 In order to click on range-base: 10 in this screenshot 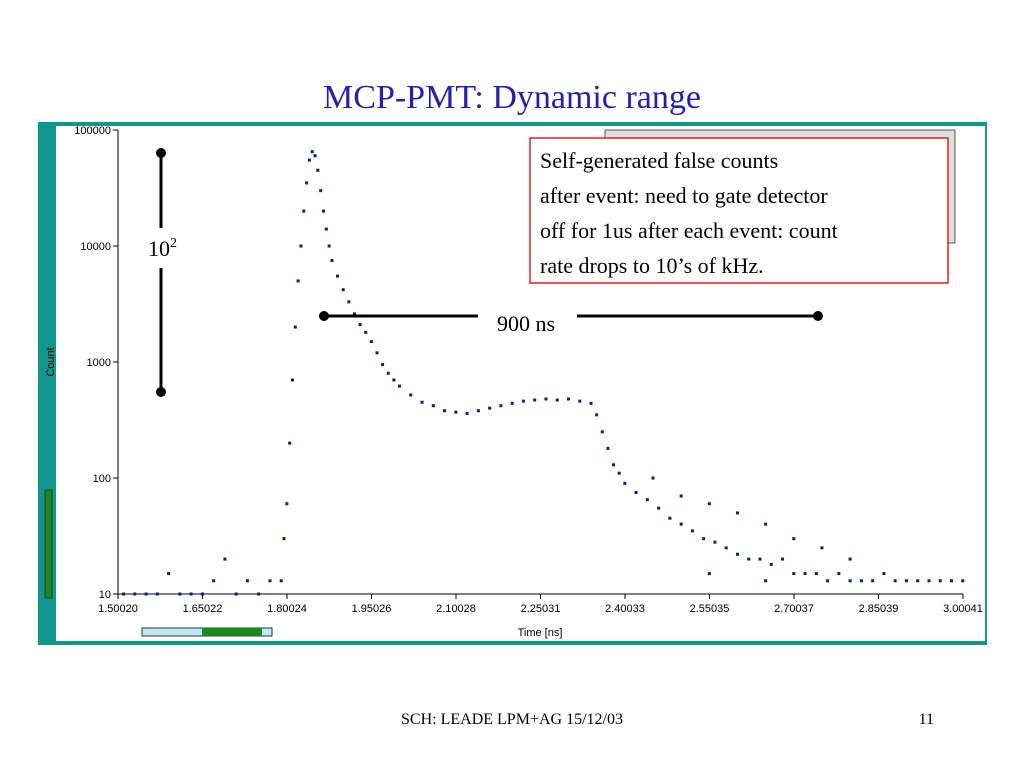, I will do `click(159, 248)`.